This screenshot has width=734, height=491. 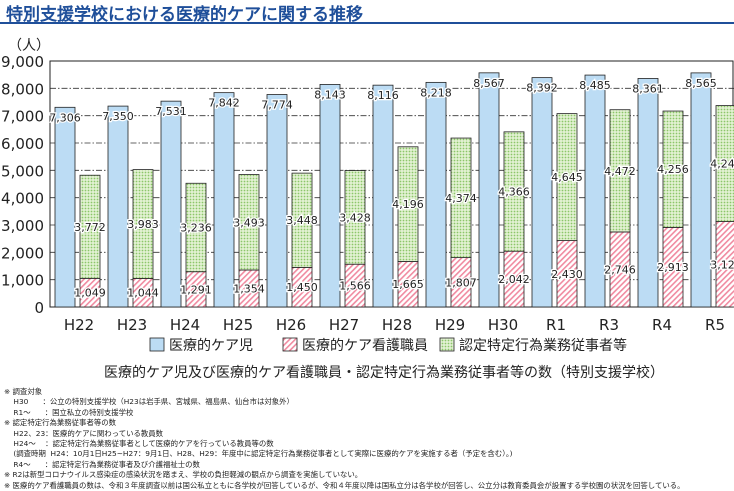 What do you see at coordinates (673, 267) in the screenshot?
I see `data-label: 2,913` at bounding box center [673, 267].